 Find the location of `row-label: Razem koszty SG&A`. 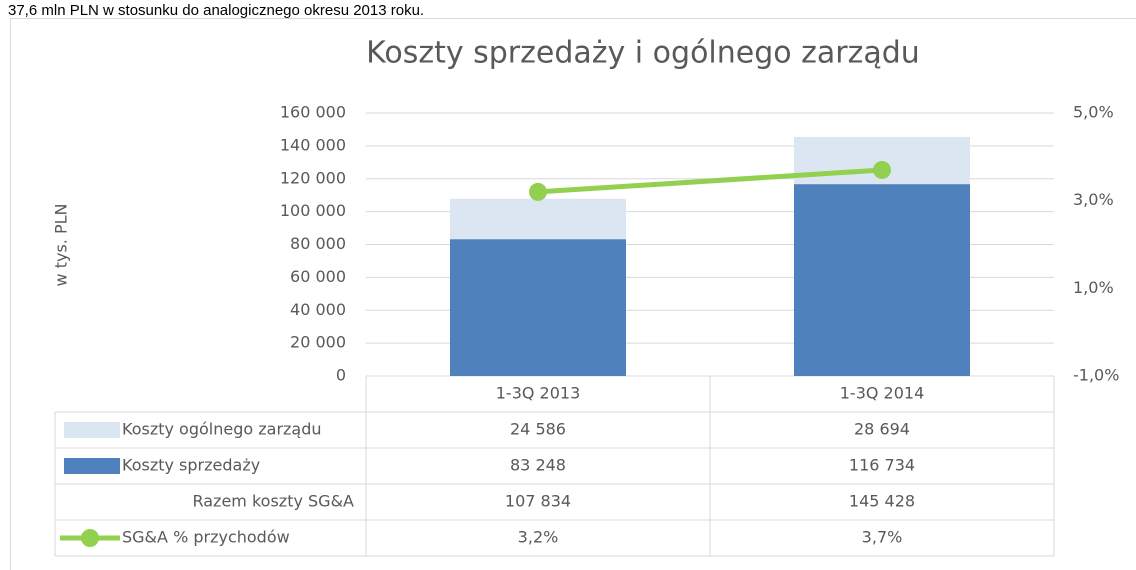

row-label: Razem koszty SG&A is located at coordinates (273, 501).